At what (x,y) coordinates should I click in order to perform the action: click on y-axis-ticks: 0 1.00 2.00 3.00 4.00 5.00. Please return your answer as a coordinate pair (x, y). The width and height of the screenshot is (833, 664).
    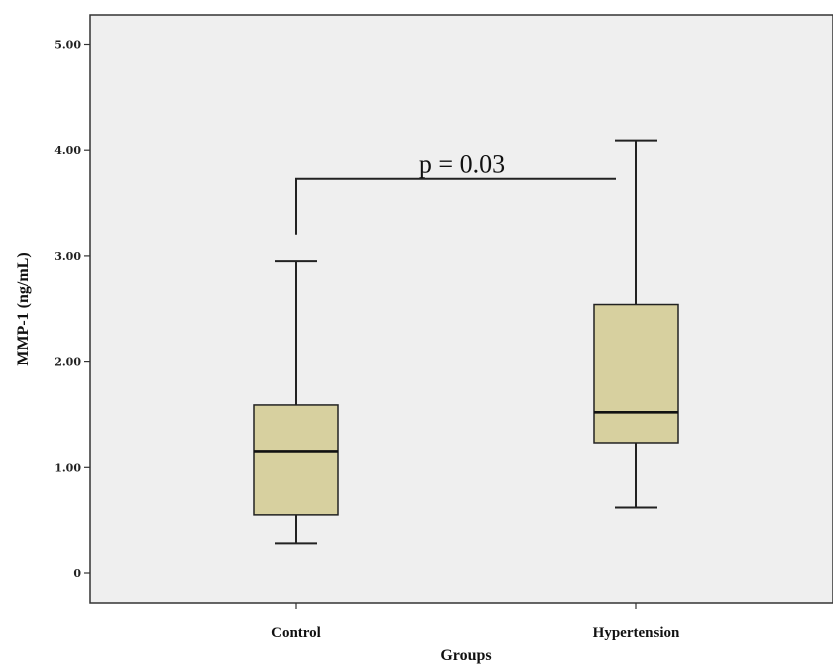
    Looking at the image, I should click on (72, 309).